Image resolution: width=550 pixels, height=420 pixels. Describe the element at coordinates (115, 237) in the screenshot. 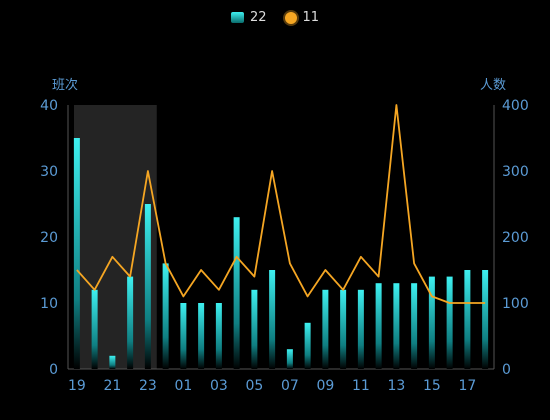

I see `highlight-band` at that location.